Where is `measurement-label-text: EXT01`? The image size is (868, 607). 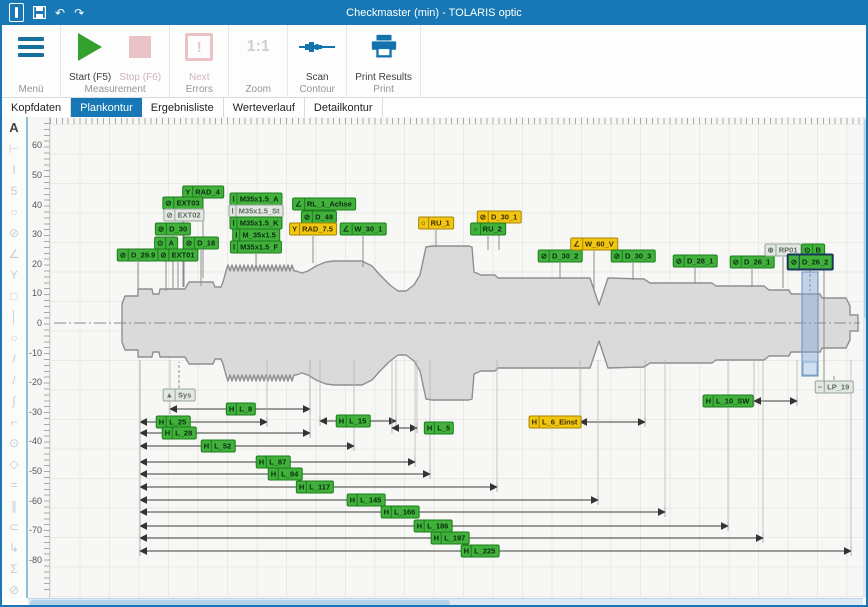
measurement-label-text: EXT01 is located at coordinates (183, 255).